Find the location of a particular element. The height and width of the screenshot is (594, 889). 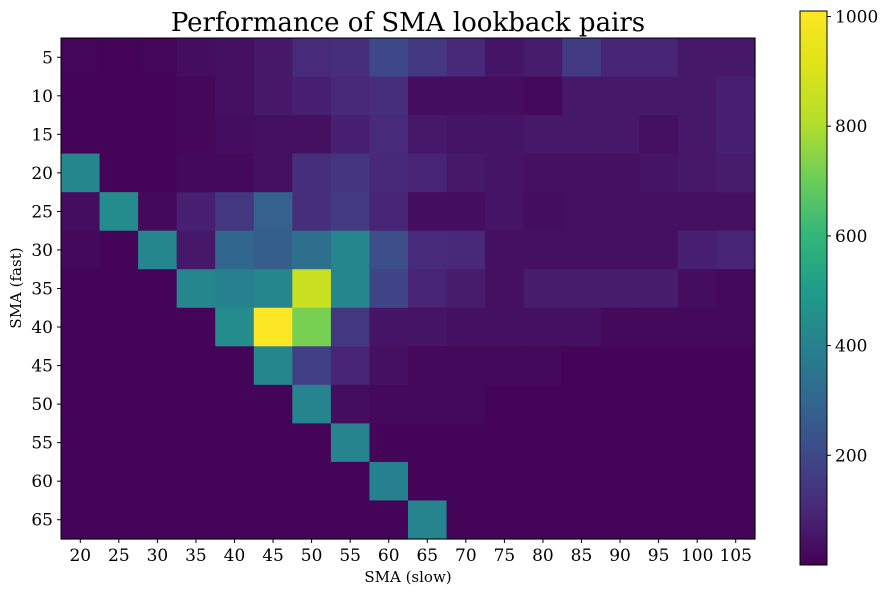

y-tick-label: 10 is located at coordinates (42, 97).